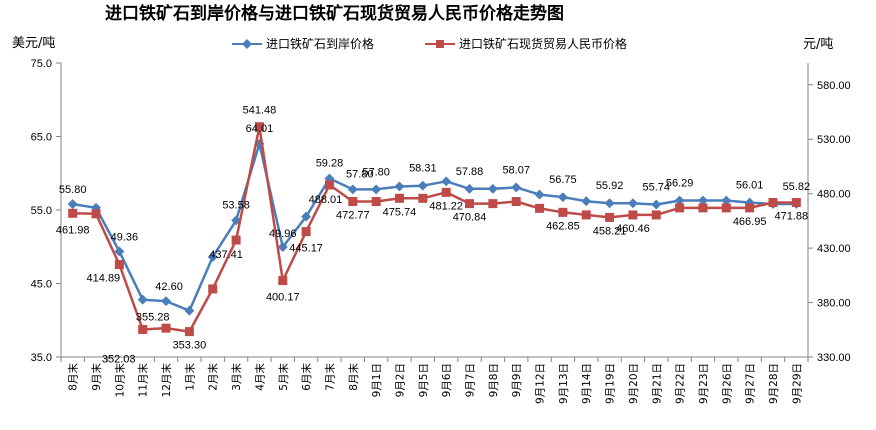  What do you see at coordinates (236, 377) in the screenshot?
I see `x-tick-label: 3月末` at bounding box center [236, 377].